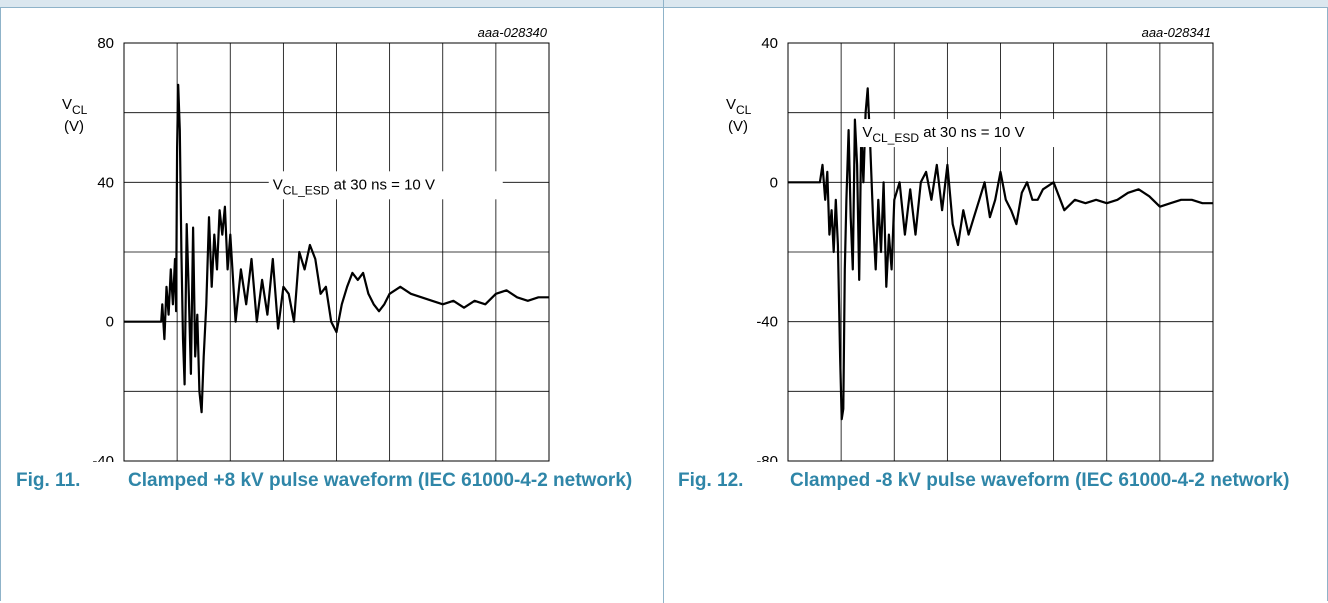  What do you see at coordinates (663, 301) in the screenshot?
I see `column-divider` at bounding box center [663, 301].